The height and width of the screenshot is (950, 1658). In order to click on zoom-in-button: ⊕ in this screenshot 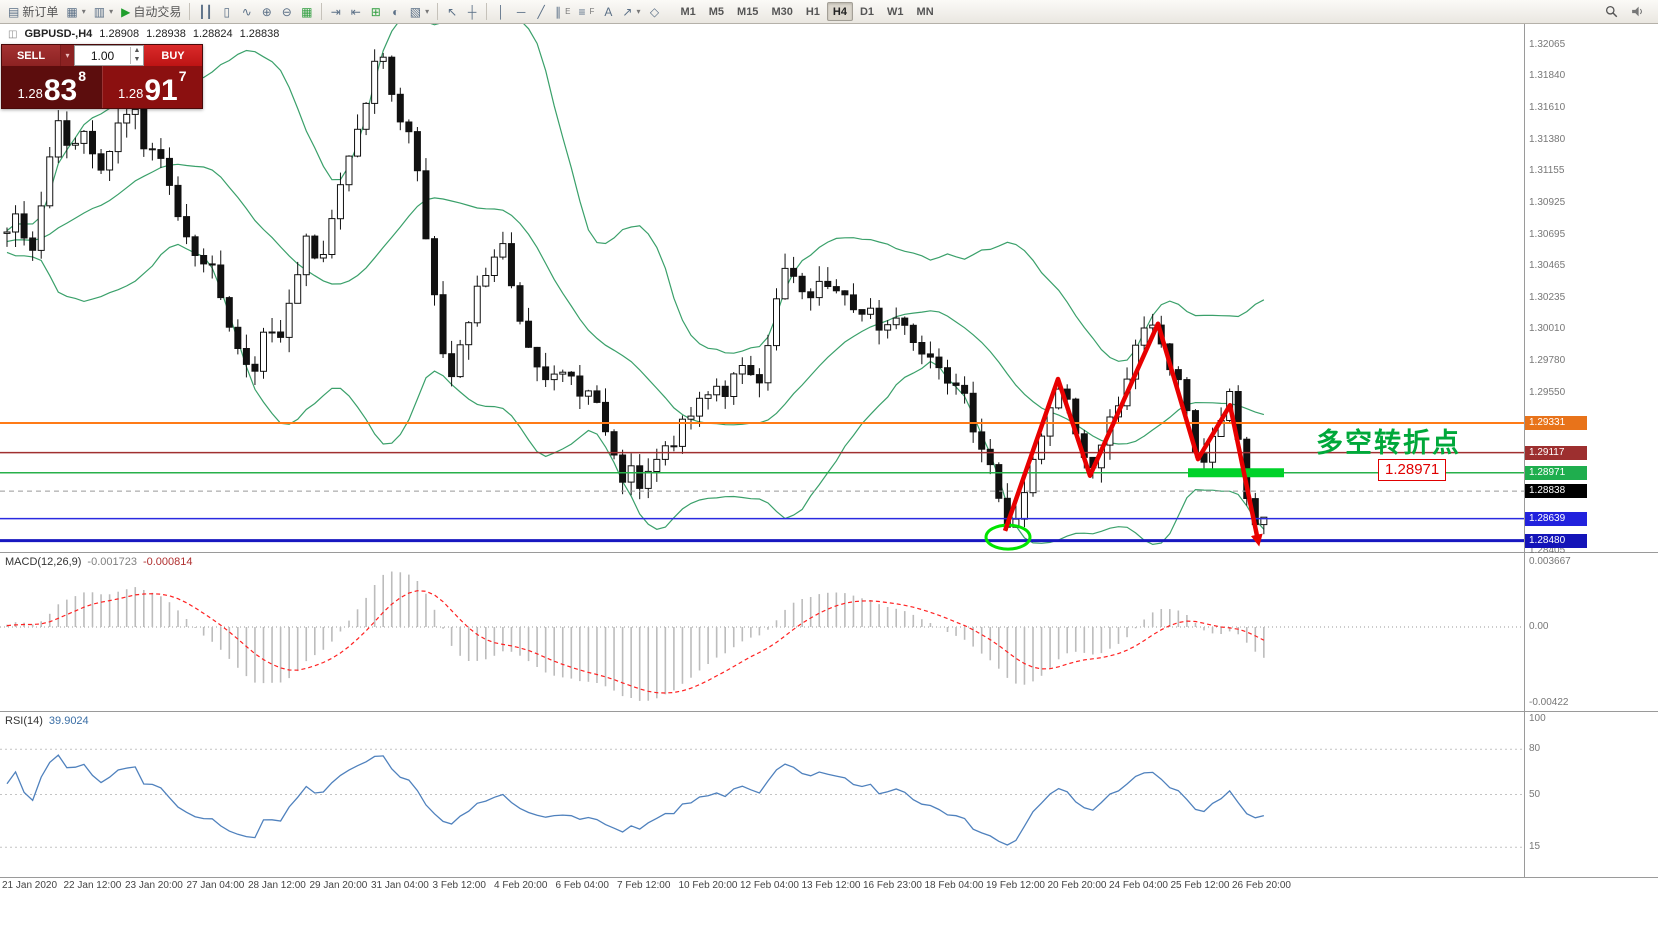, I will do `click(267, 12)`.